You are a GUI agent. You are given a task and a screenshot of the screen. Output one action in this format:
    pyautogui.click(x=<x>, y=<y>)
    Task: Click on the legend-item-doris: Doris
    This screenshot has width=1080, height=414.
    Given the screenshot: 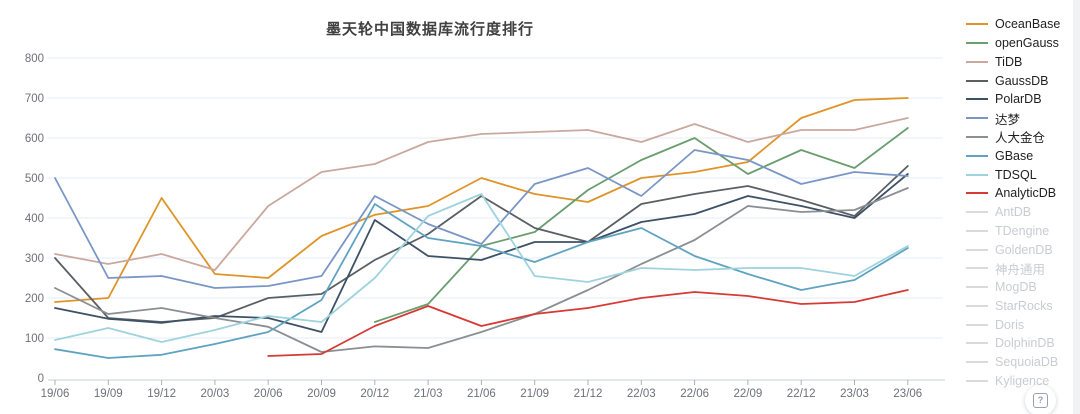 What is the action you would take?
    pyautogui.click(x=1020, y=324)
    